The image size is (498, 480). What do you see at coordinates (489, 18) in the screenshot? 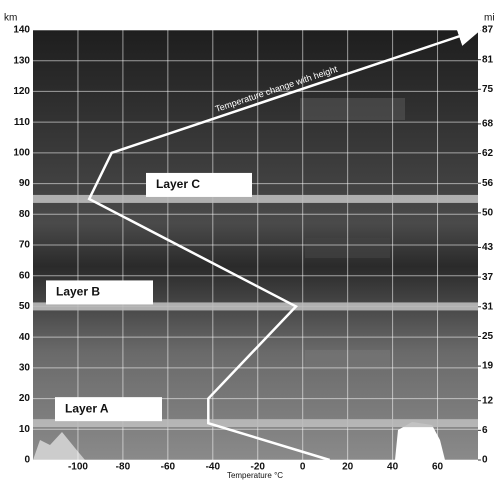
I see `y2-axis-label: mi` at bounding box center [489, 18].